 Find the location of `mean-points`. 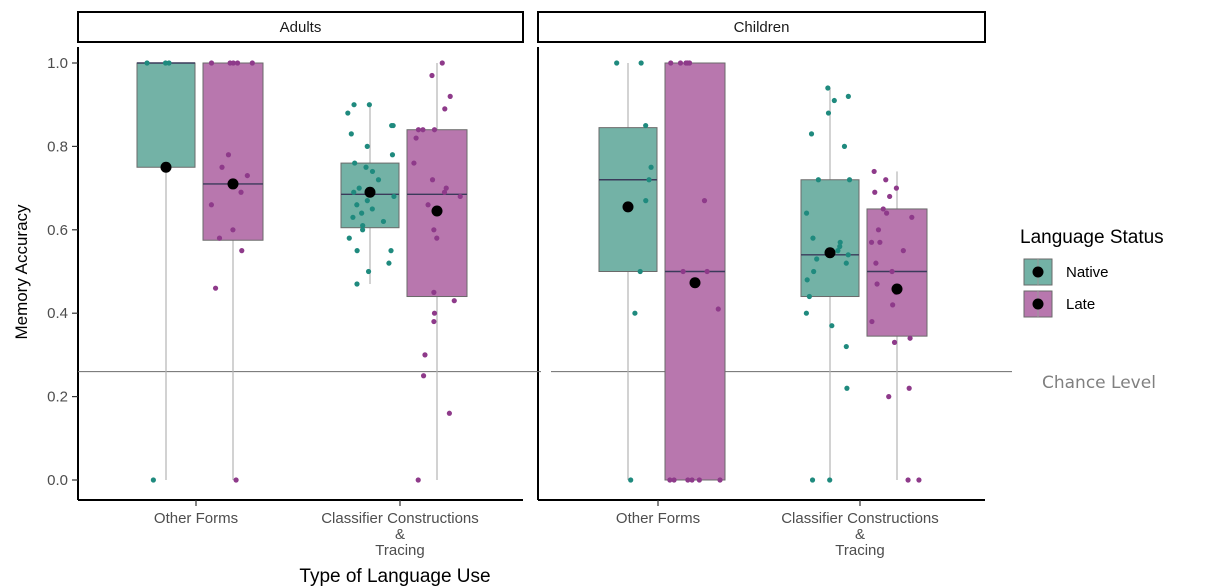

mean-points is located at coordinates (531, 228).